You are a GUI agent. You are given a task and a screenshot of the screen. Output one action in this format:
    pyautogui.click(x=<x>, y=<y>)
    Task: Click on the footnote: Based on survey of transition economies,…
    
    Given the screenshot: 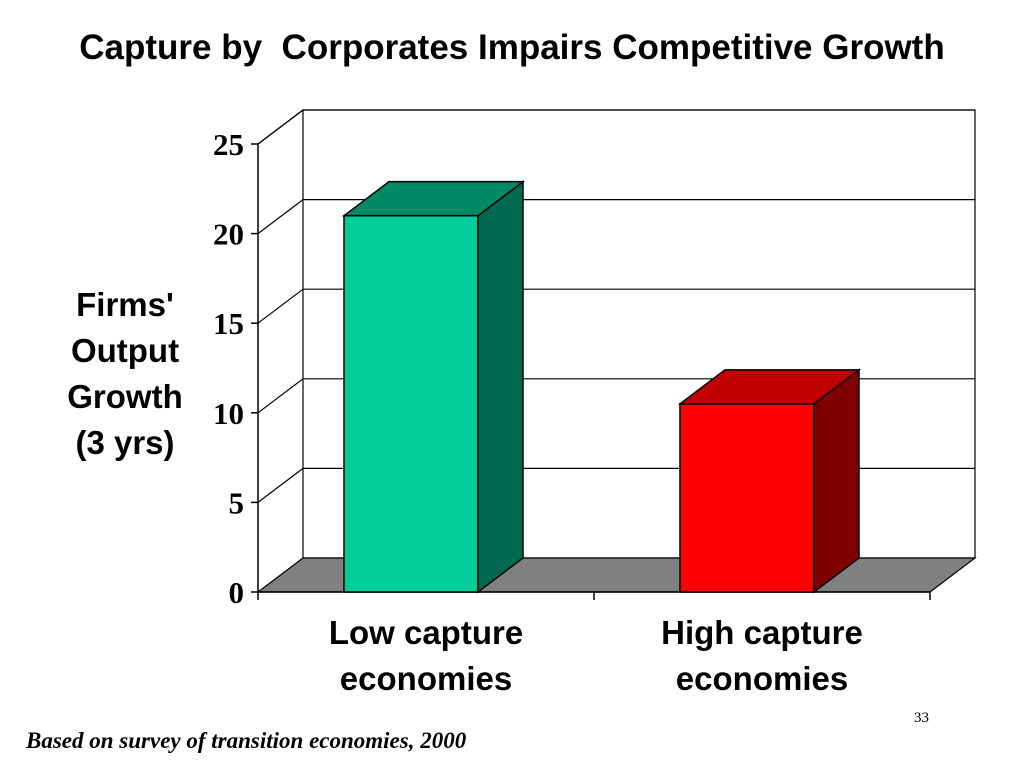 What is the action you would take?
    pyautogui.click(x=246, y=740)
    